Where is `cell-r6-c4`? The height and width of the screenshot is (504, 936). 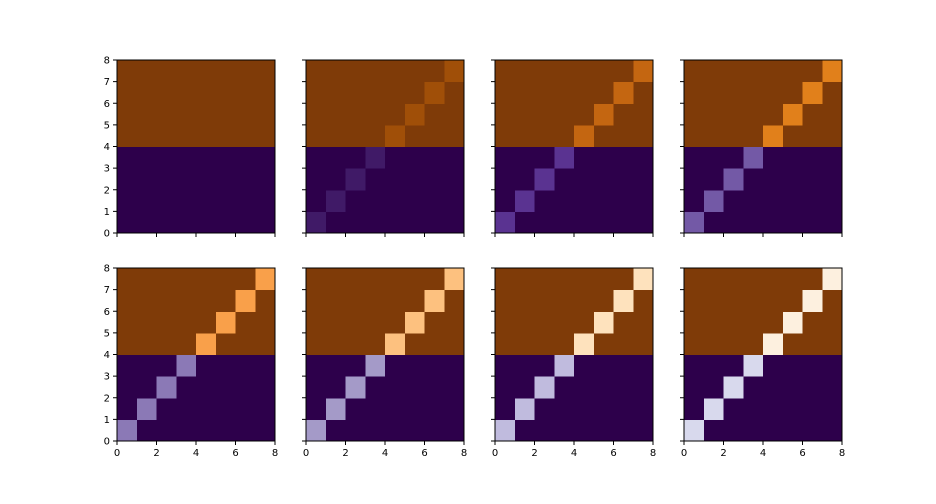 cell-r6-c4 is located at coordinates (395, 300).